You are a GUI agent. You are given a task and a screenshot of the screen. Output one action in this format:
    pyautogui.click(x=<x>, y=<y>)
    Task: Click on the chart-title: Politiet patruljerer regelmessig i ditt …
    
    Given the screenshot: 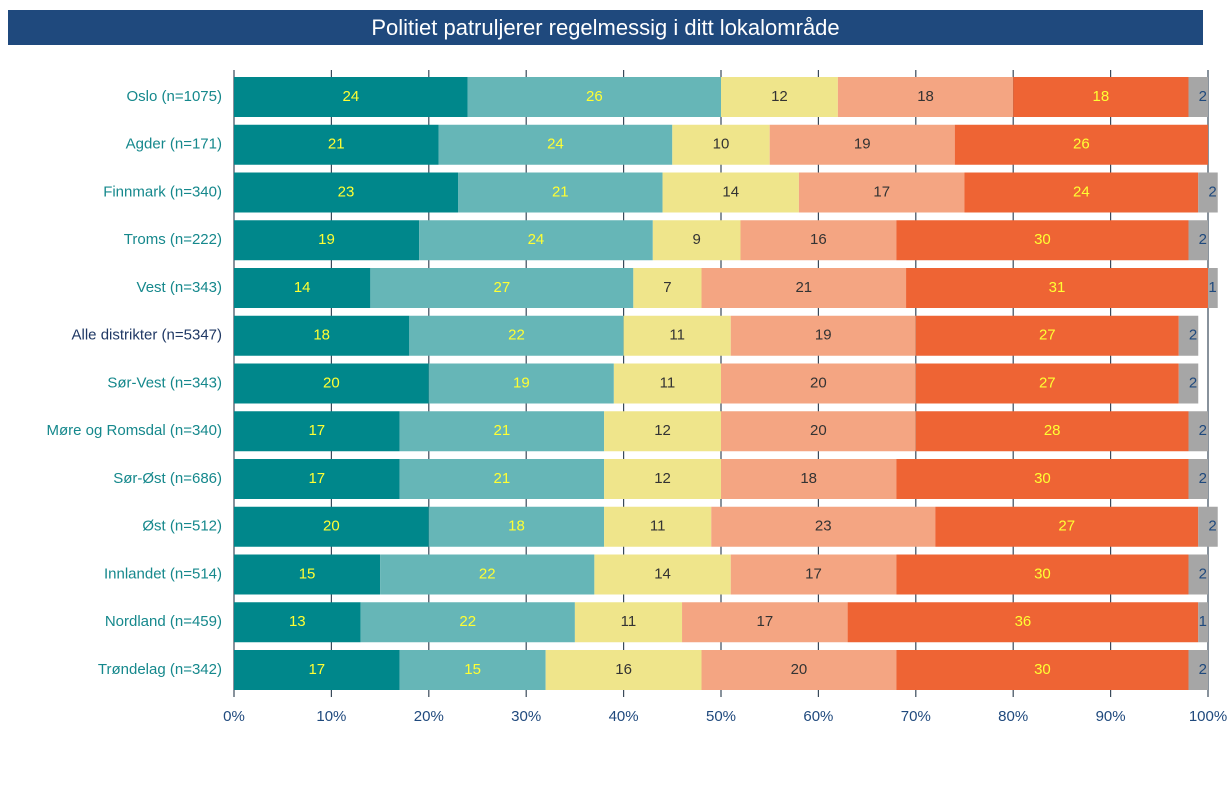 What is the action you would take?
    pyautogui.click(x=605, y=27)
    